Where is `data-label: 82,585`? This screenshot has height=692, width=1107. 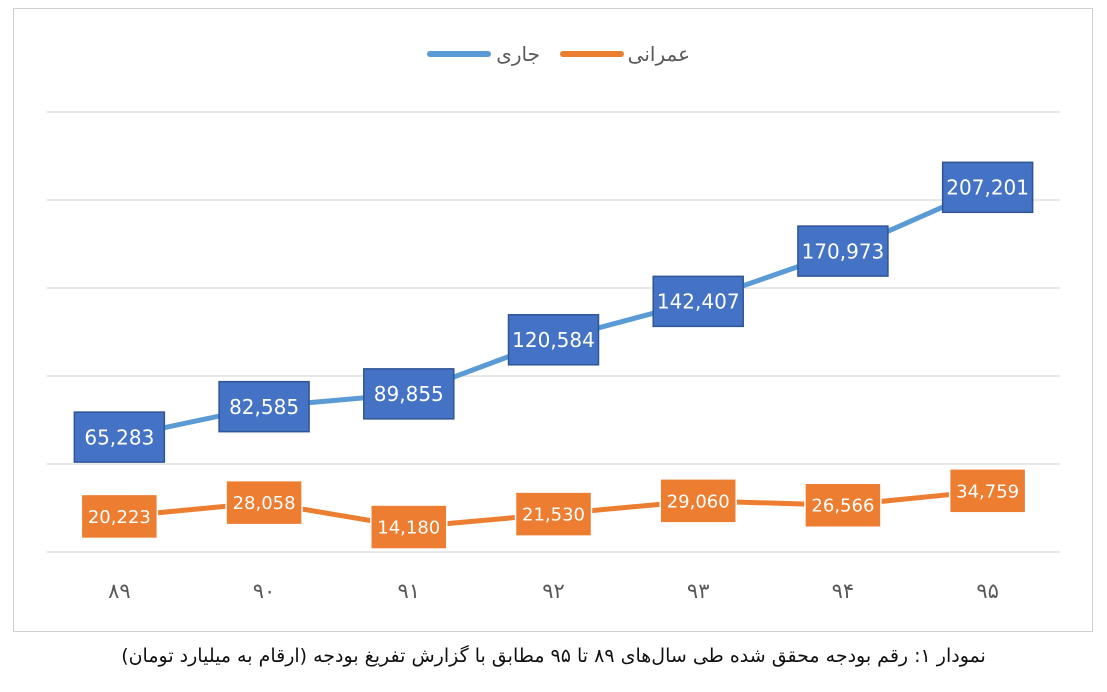 data-label: 82,585 is located at coordinates (264, 406).